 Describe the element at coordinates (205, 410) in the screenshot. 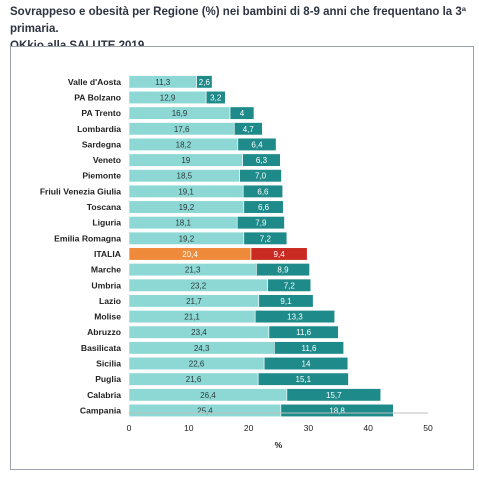

I see `data-label-1: 25,4` at that location.